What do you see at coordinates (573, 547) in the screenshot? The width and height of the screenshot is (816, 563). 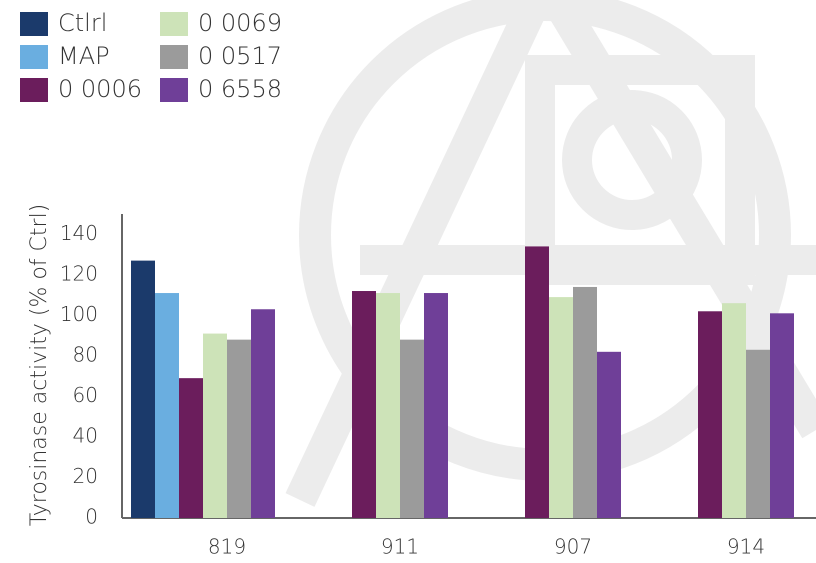 I see `x-tick-label: 907` at bounding box center [573, 547].